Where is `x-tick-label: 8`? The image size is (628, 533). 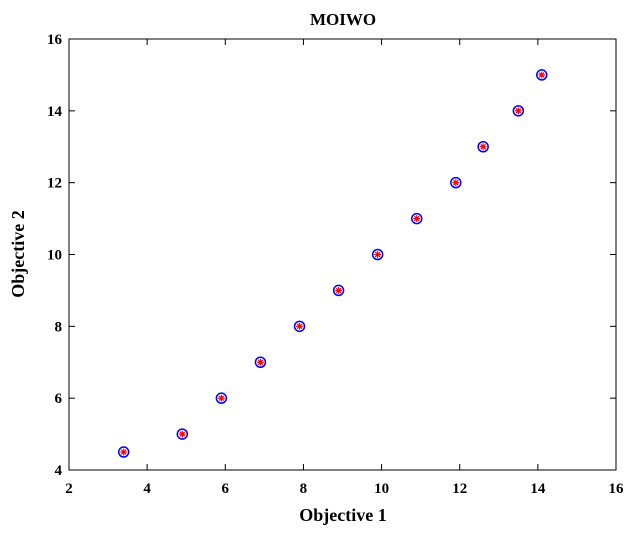 x-tick-label: 8 is located at coordinates (304, 489).